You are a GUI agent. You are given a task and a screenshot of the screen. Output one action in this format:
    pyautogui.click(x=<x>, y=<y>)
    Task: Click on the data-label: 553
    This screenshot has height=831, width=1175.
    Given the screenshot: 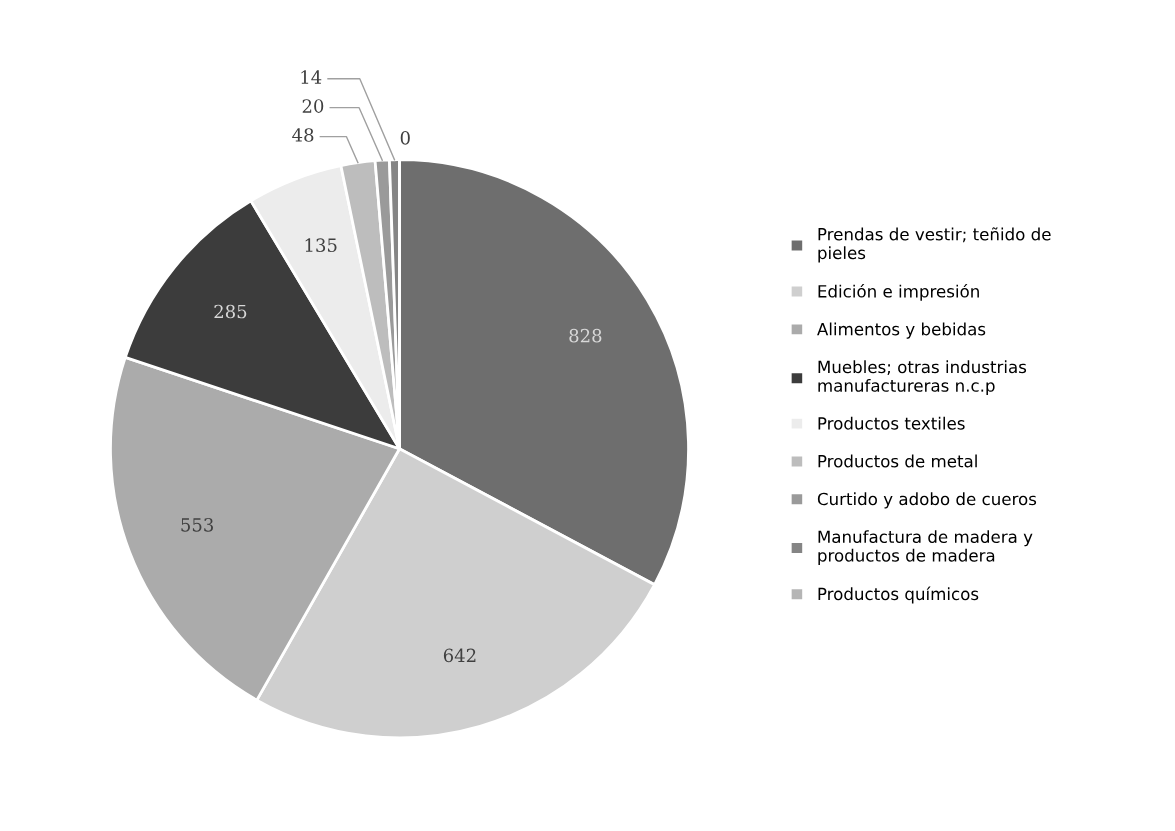 What is the action you would take?
    pyautogui.click(x=197, y=524)
    